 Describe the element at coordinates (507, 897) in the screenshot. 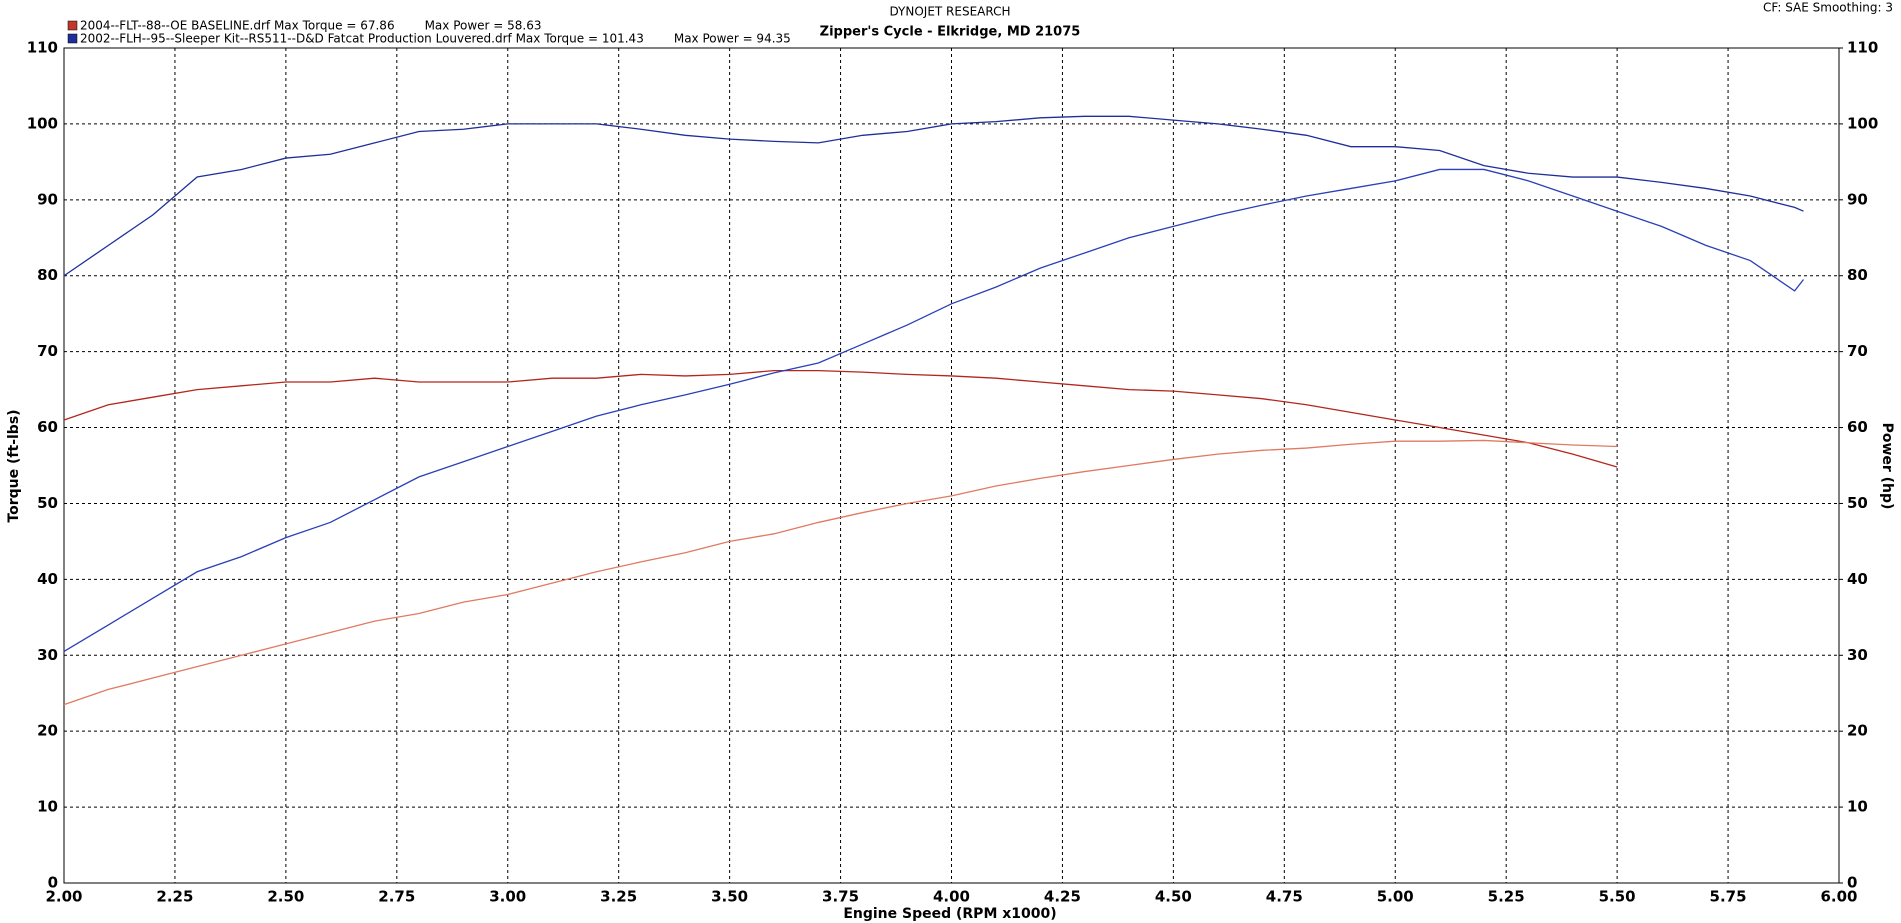

I see `x-tick-label: 3.00` at that location.